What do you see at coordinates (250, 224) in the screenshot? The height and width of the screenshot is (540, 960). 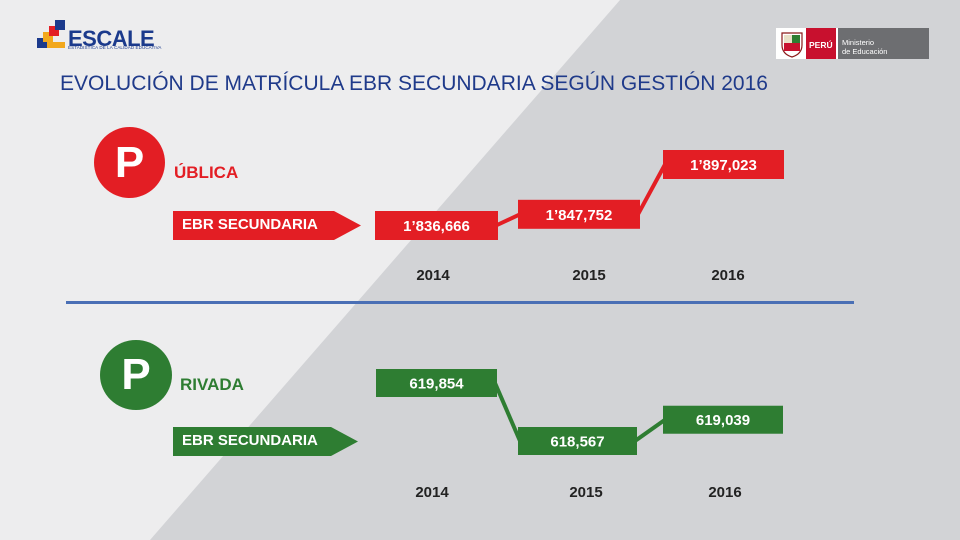 I see `publica-ebr-label: EBR SECUNDARIA` at bounding box center [250, 224].